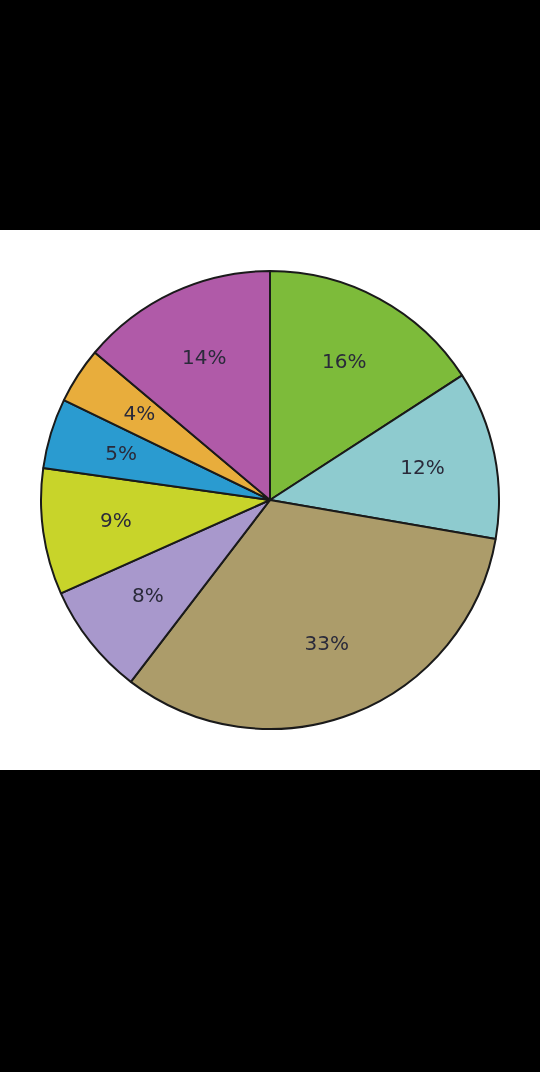  I want to click on data-label: 16%, so click(344, 361).